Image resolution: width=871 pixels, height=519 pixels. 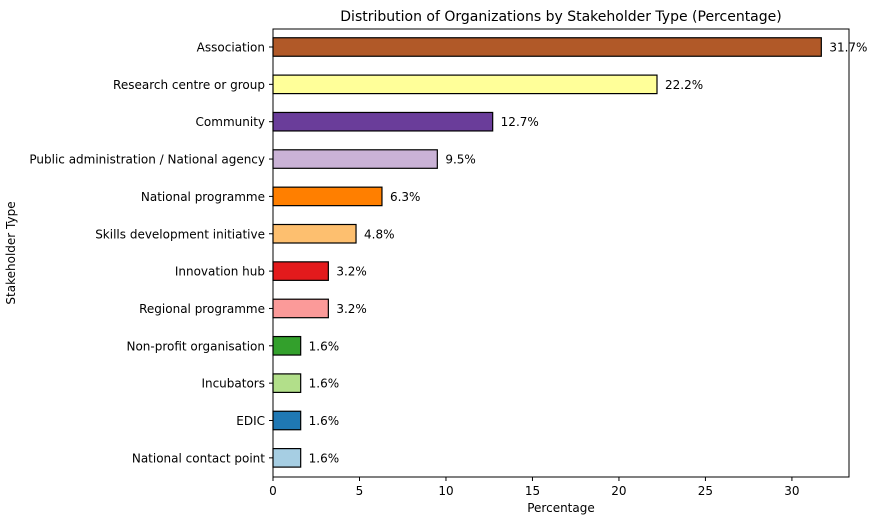 I want to click on x-tick-label: 5, so click(x=360, y=491).